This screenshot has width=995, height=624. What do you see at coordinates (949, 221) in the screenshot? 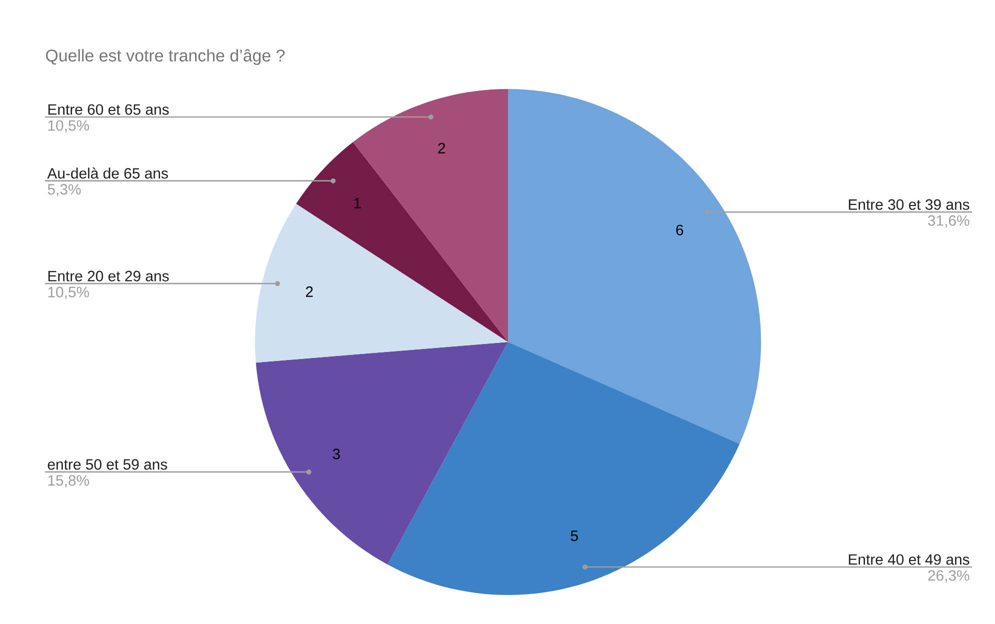
I see `data-label: 31,6%` at bounding box center [949, 221].